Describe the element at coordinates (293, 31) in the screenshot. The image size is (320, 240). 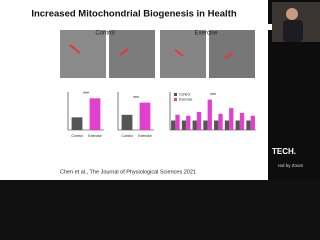
I see `speaker-body` at that location.